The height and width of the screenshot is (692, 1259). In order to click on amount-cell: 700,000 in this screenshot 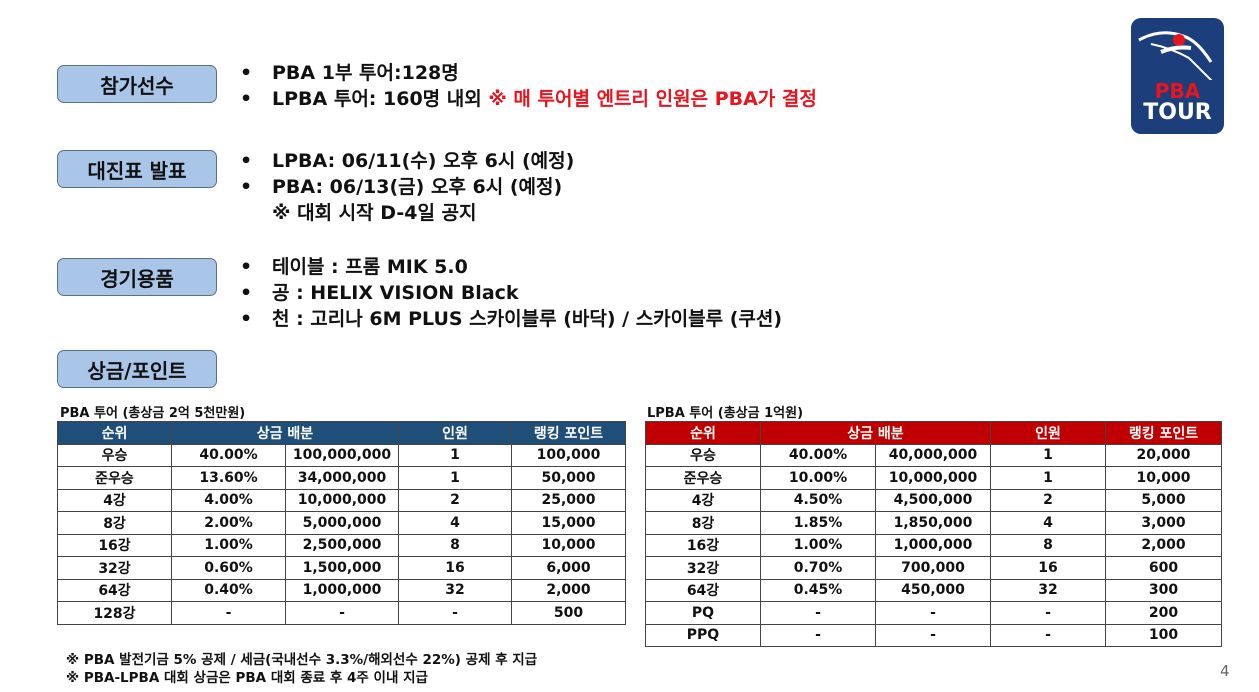, I will do `click(933, 568)`.